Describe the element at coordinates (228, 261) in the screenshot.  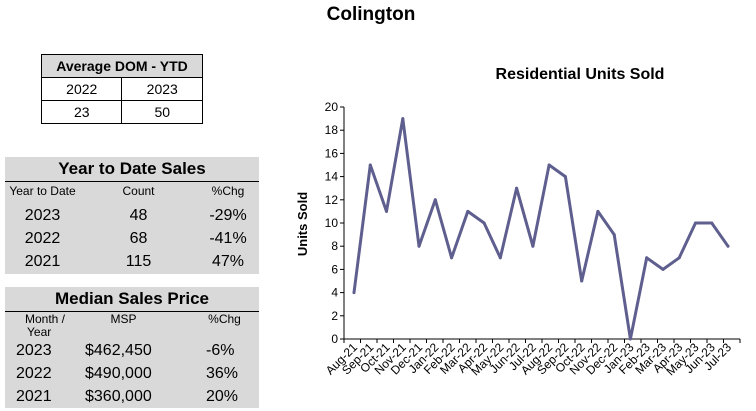
I see `ytd-row-chg: 47%` at that location.